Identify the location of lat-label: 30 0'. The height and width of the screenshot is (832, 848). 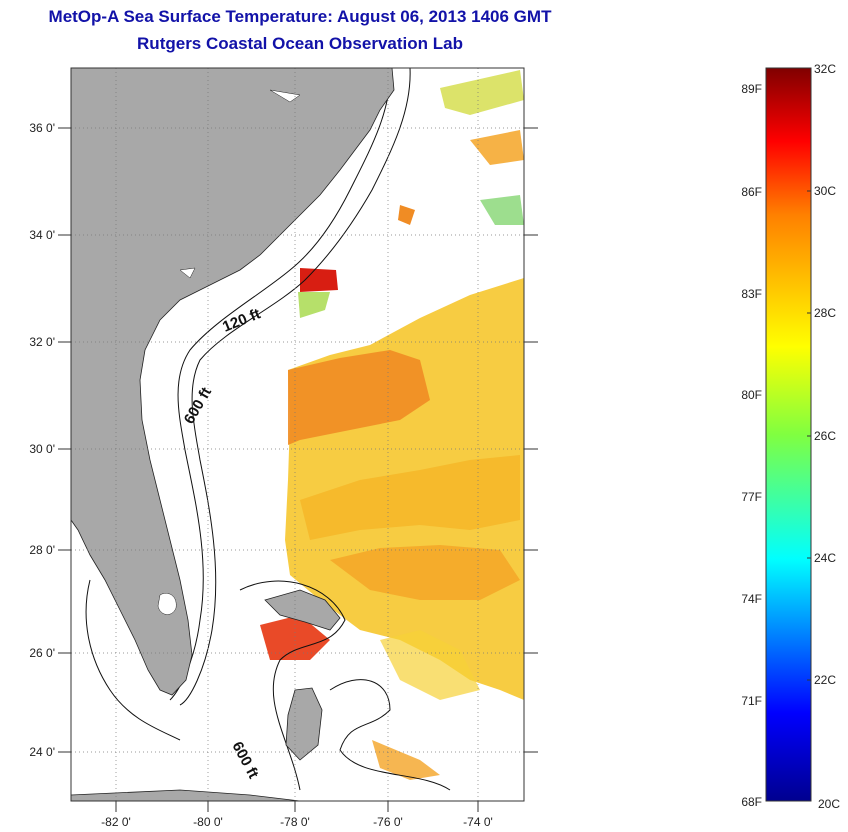
(42, 449).